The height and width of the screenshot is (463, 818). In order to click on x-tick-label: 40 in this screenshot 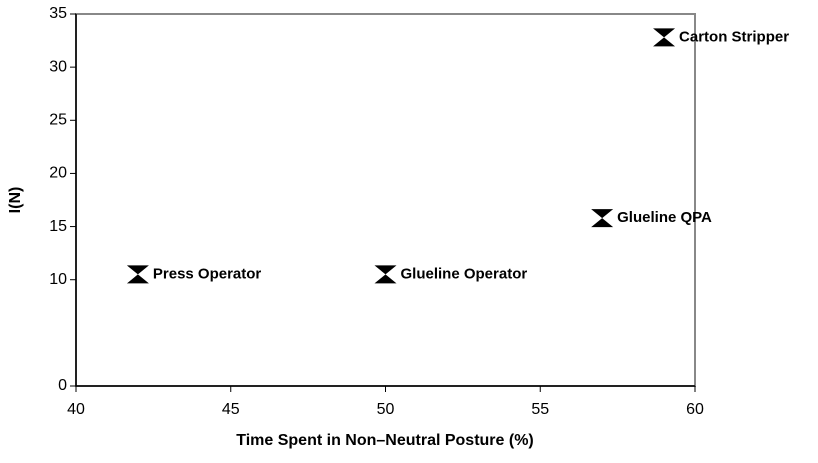, I will do `click(76, 409)`.